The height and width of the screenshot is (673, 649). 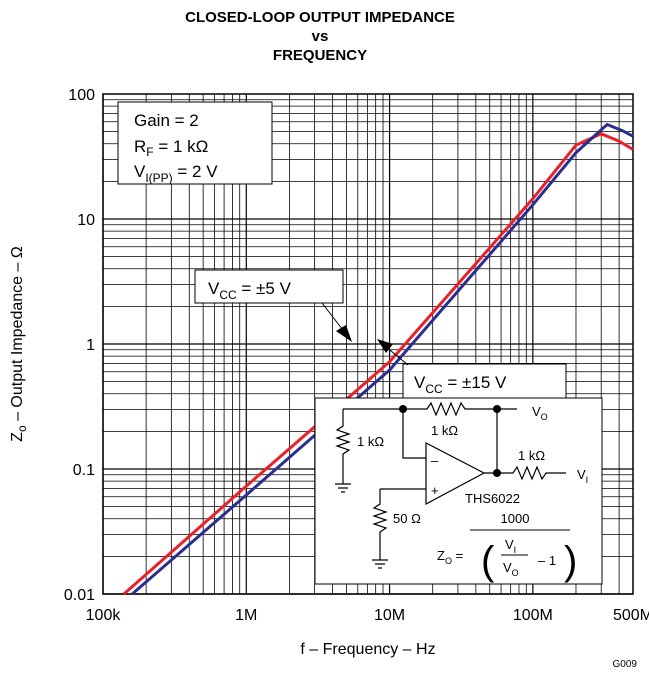 What do you see at coordinates (171, 148) in the screenshot?
I see `rf-label: RF = 1 kΩ` at bounding box center [171, 148].